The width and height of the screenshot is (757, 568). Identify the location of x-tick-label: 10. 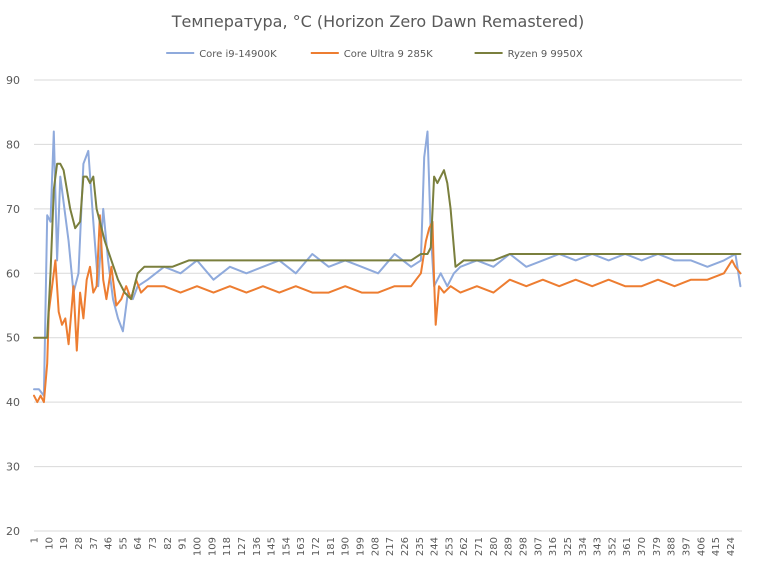
(49, 543).